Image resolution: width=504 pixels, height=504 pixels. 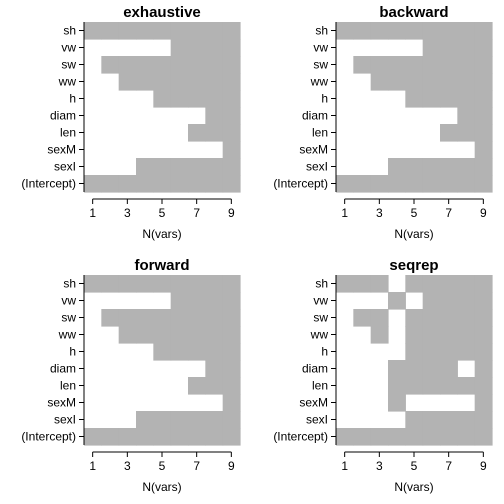 What do you see at coordinates (379, 213) in the screenshot?
I see `x-tick-label: 3` at bounding box center [379, 213].